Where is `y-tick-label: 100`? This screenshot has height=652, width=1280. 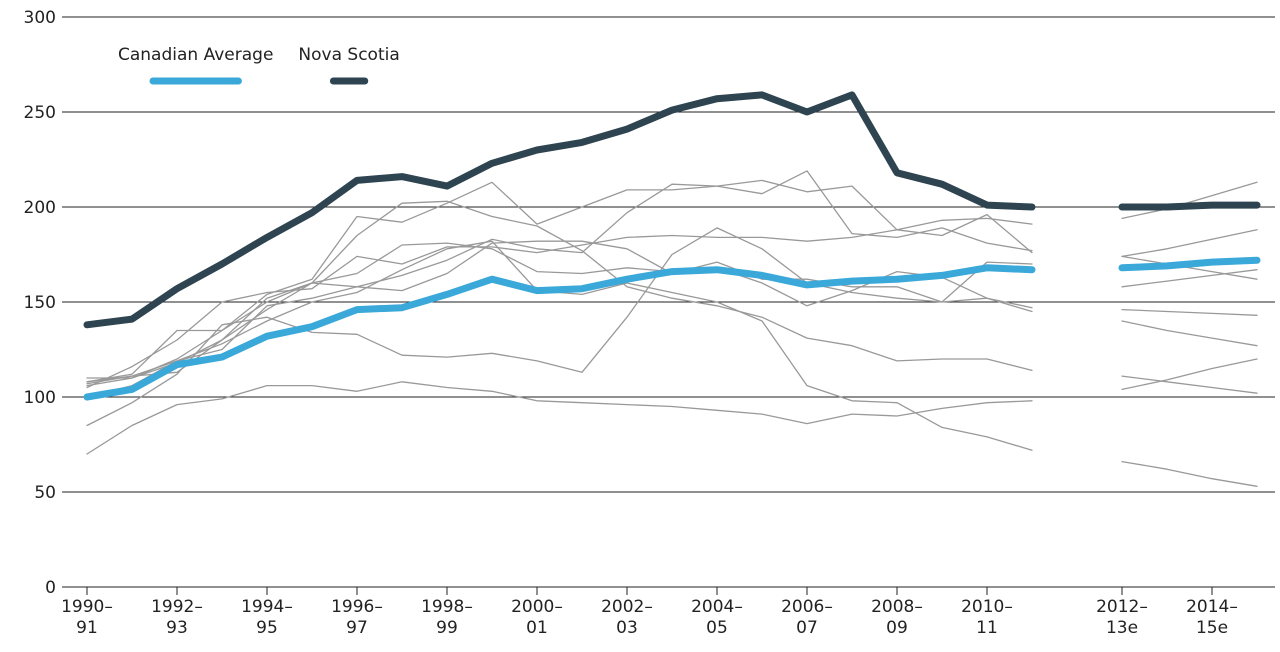 y-tick-label: 100 is located at coordinates (40, 398).